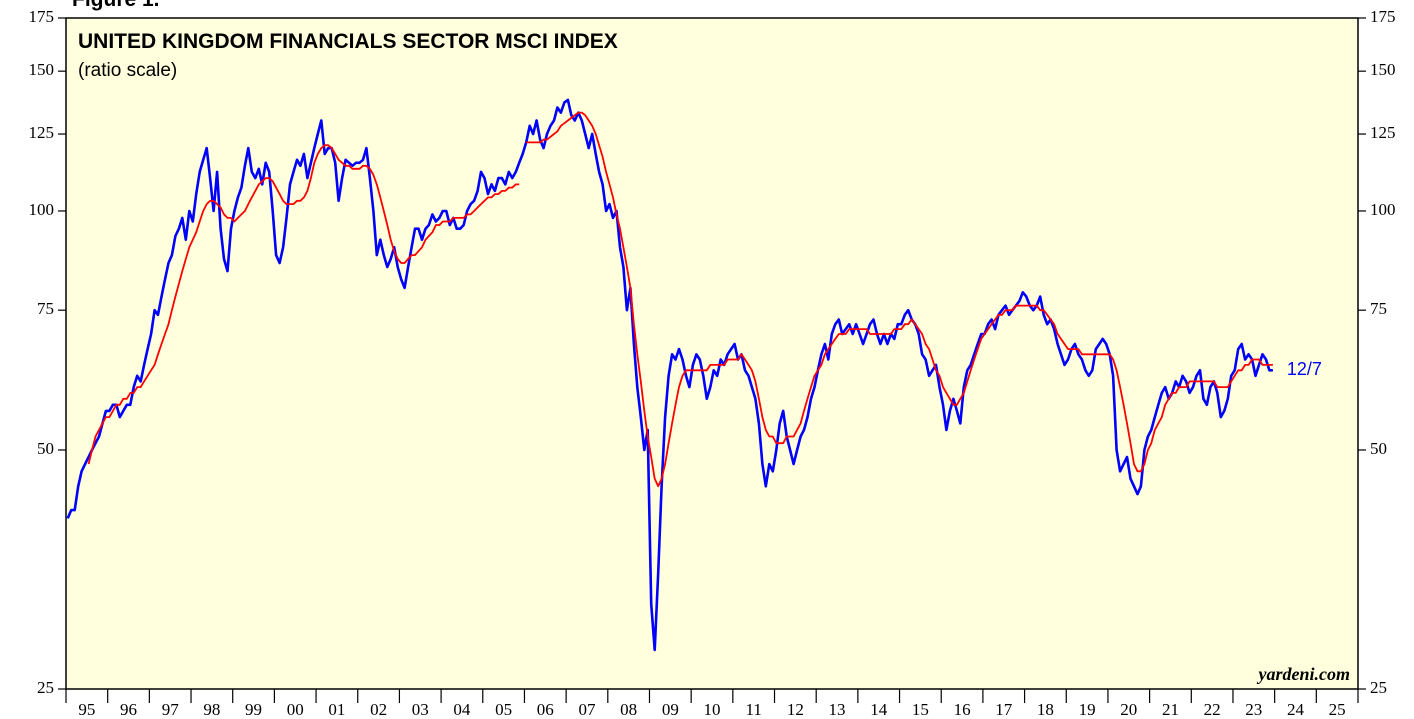 The image size is (1414, 719). I want to click on annotation: 12/7, so click(1304, 369).